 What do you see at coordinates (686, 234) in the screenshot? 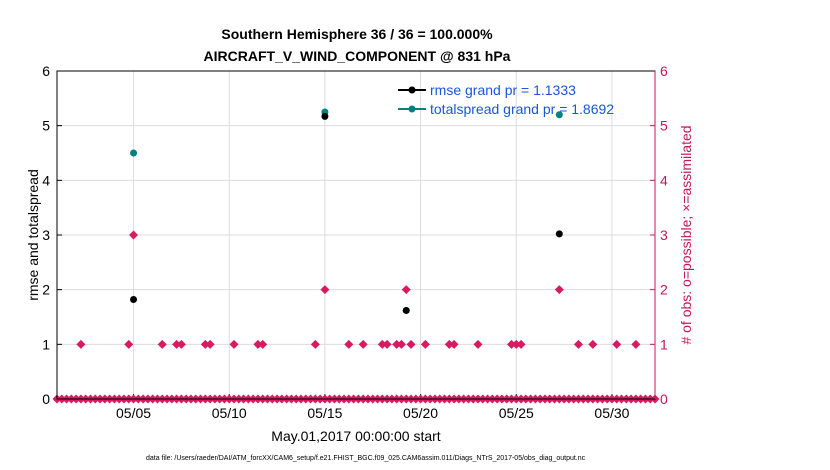
I see `right-axis-label: # of obs: o=possible; ×=assimilated` at bounding box center [686, 234].